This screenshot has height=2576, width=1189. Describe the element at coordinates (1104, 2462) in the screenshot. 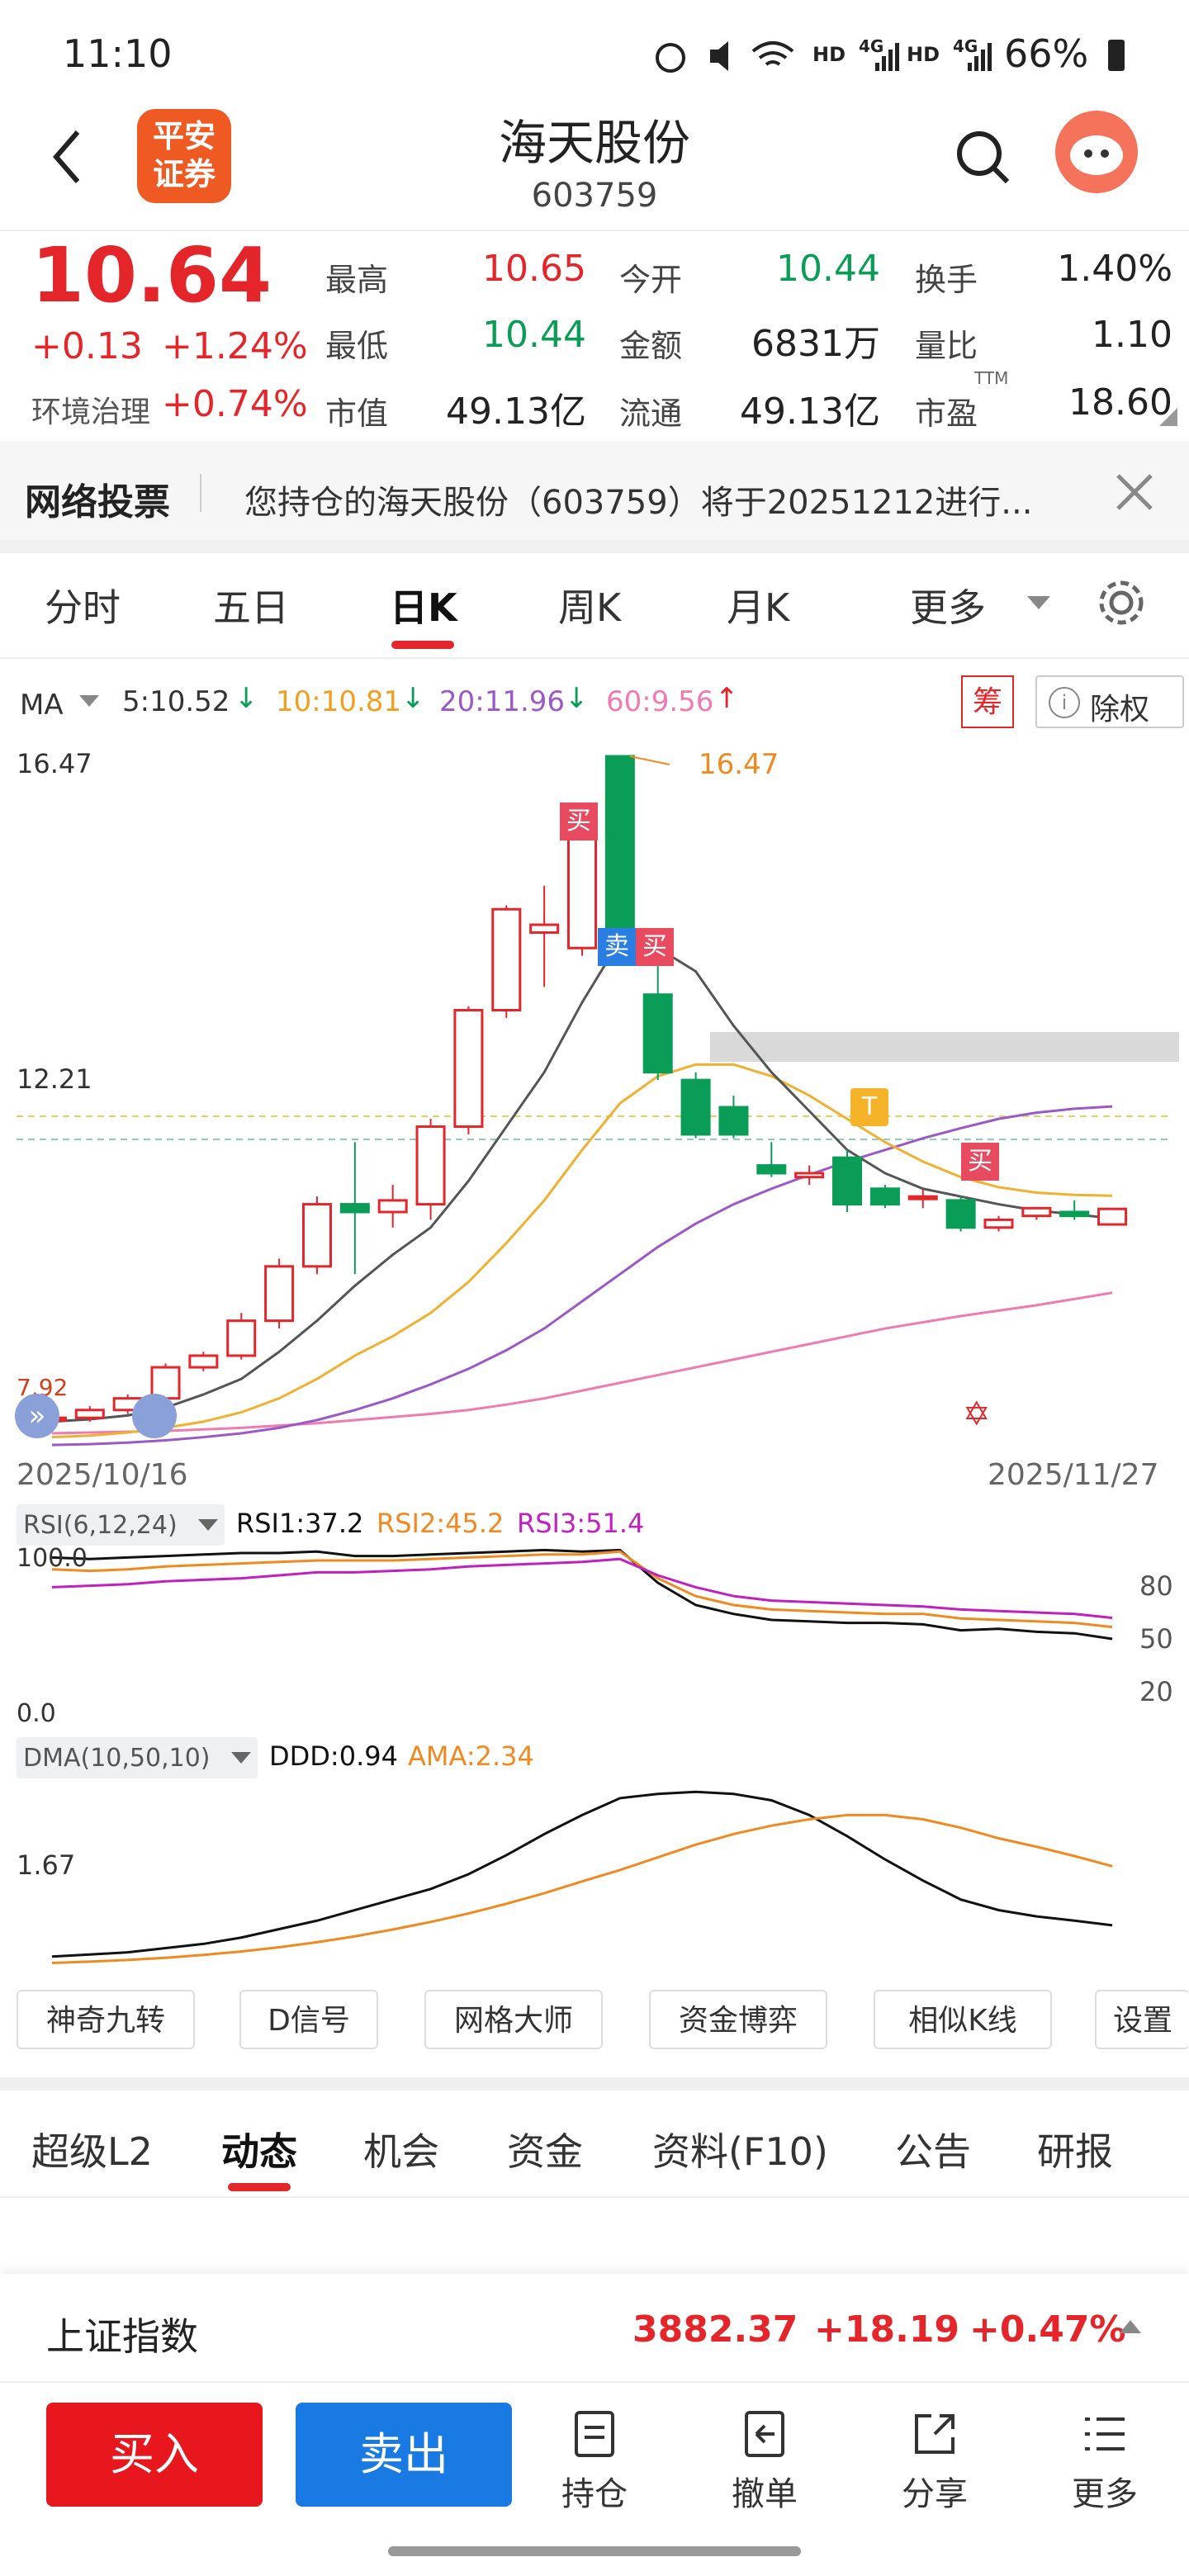

I see `nav-more: 更多` at that location.